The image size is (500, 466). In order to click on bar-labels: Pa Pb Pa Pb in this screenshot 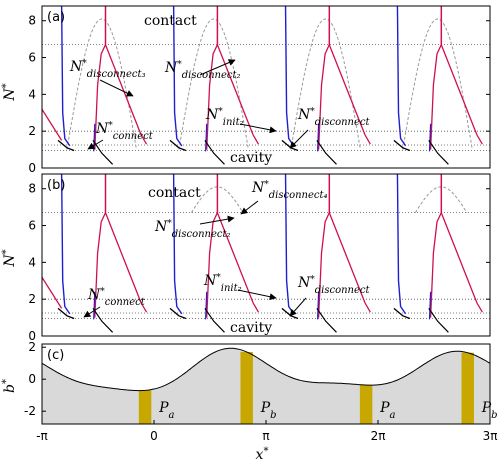, I will do `click(327, 410)`.